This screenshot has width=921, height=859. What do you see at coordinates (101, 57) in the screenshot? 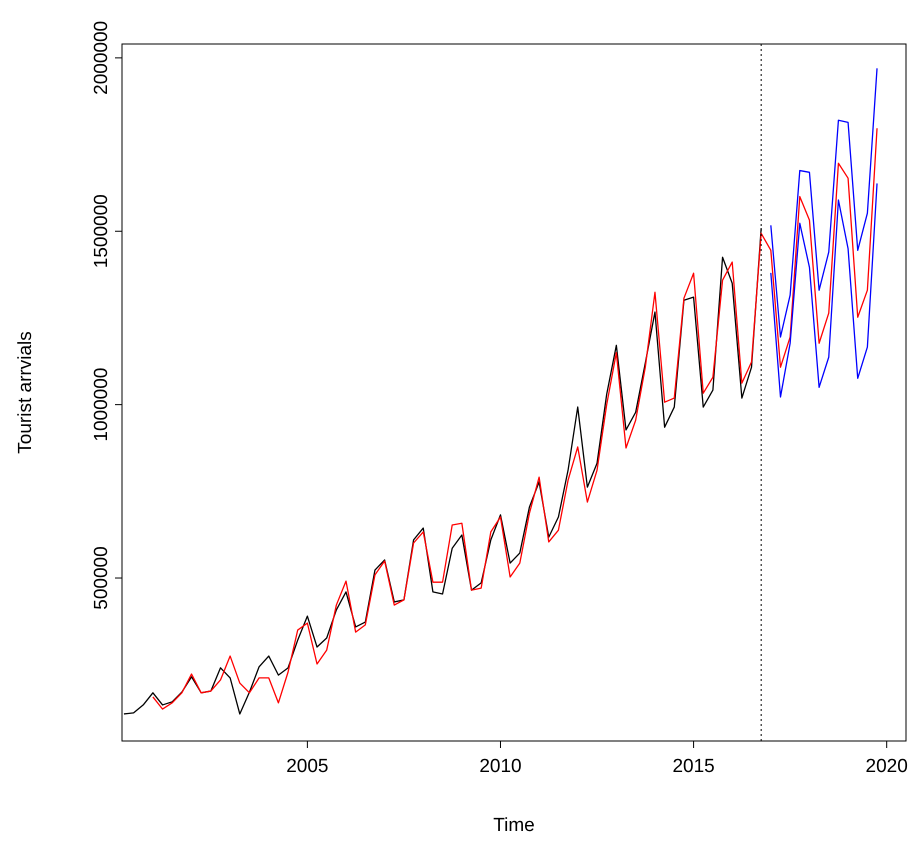
I see `y-tick-label: 2000000` at bounding box center [101, 57].